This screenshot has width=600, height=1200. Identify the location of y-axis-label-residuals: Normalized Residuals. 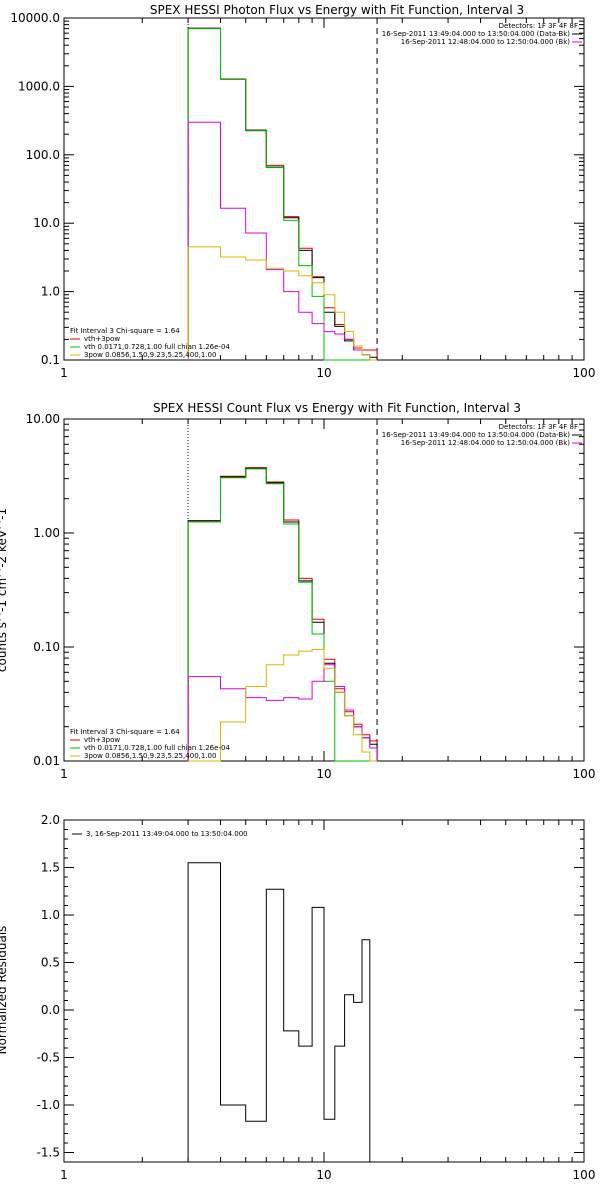
(4, 990).